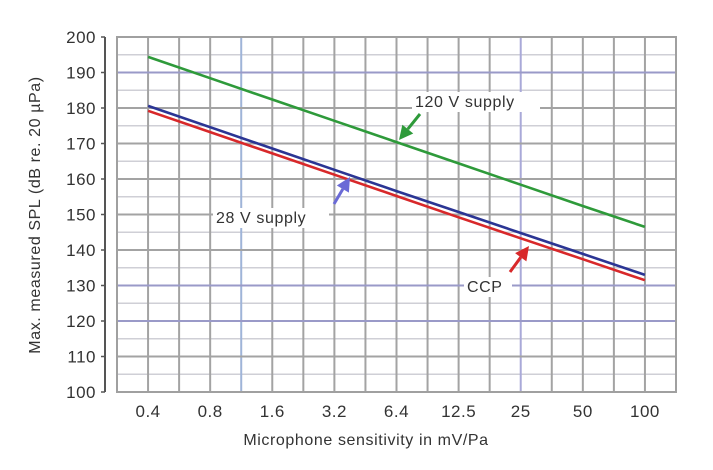 Image resolution: width=713 pixels, height=470 pixels. Describe the element at coordinates (645, 411) in the screenshot. I see `x-tick-label: 100` at that location.